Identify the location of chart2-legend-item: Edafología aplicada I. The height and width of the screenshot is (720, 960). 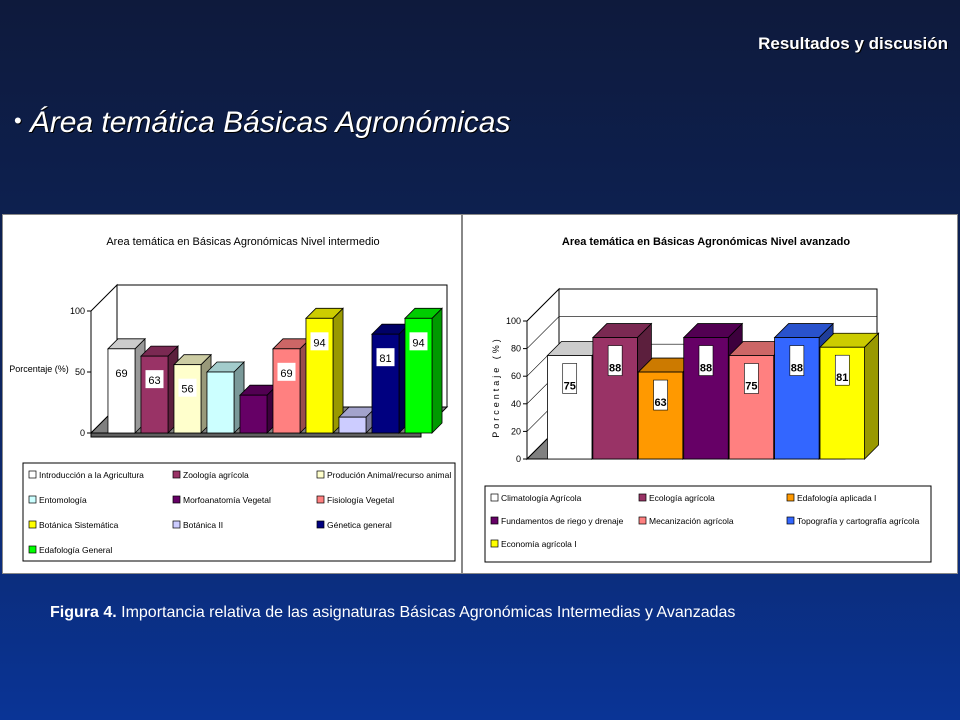
(831, 498).